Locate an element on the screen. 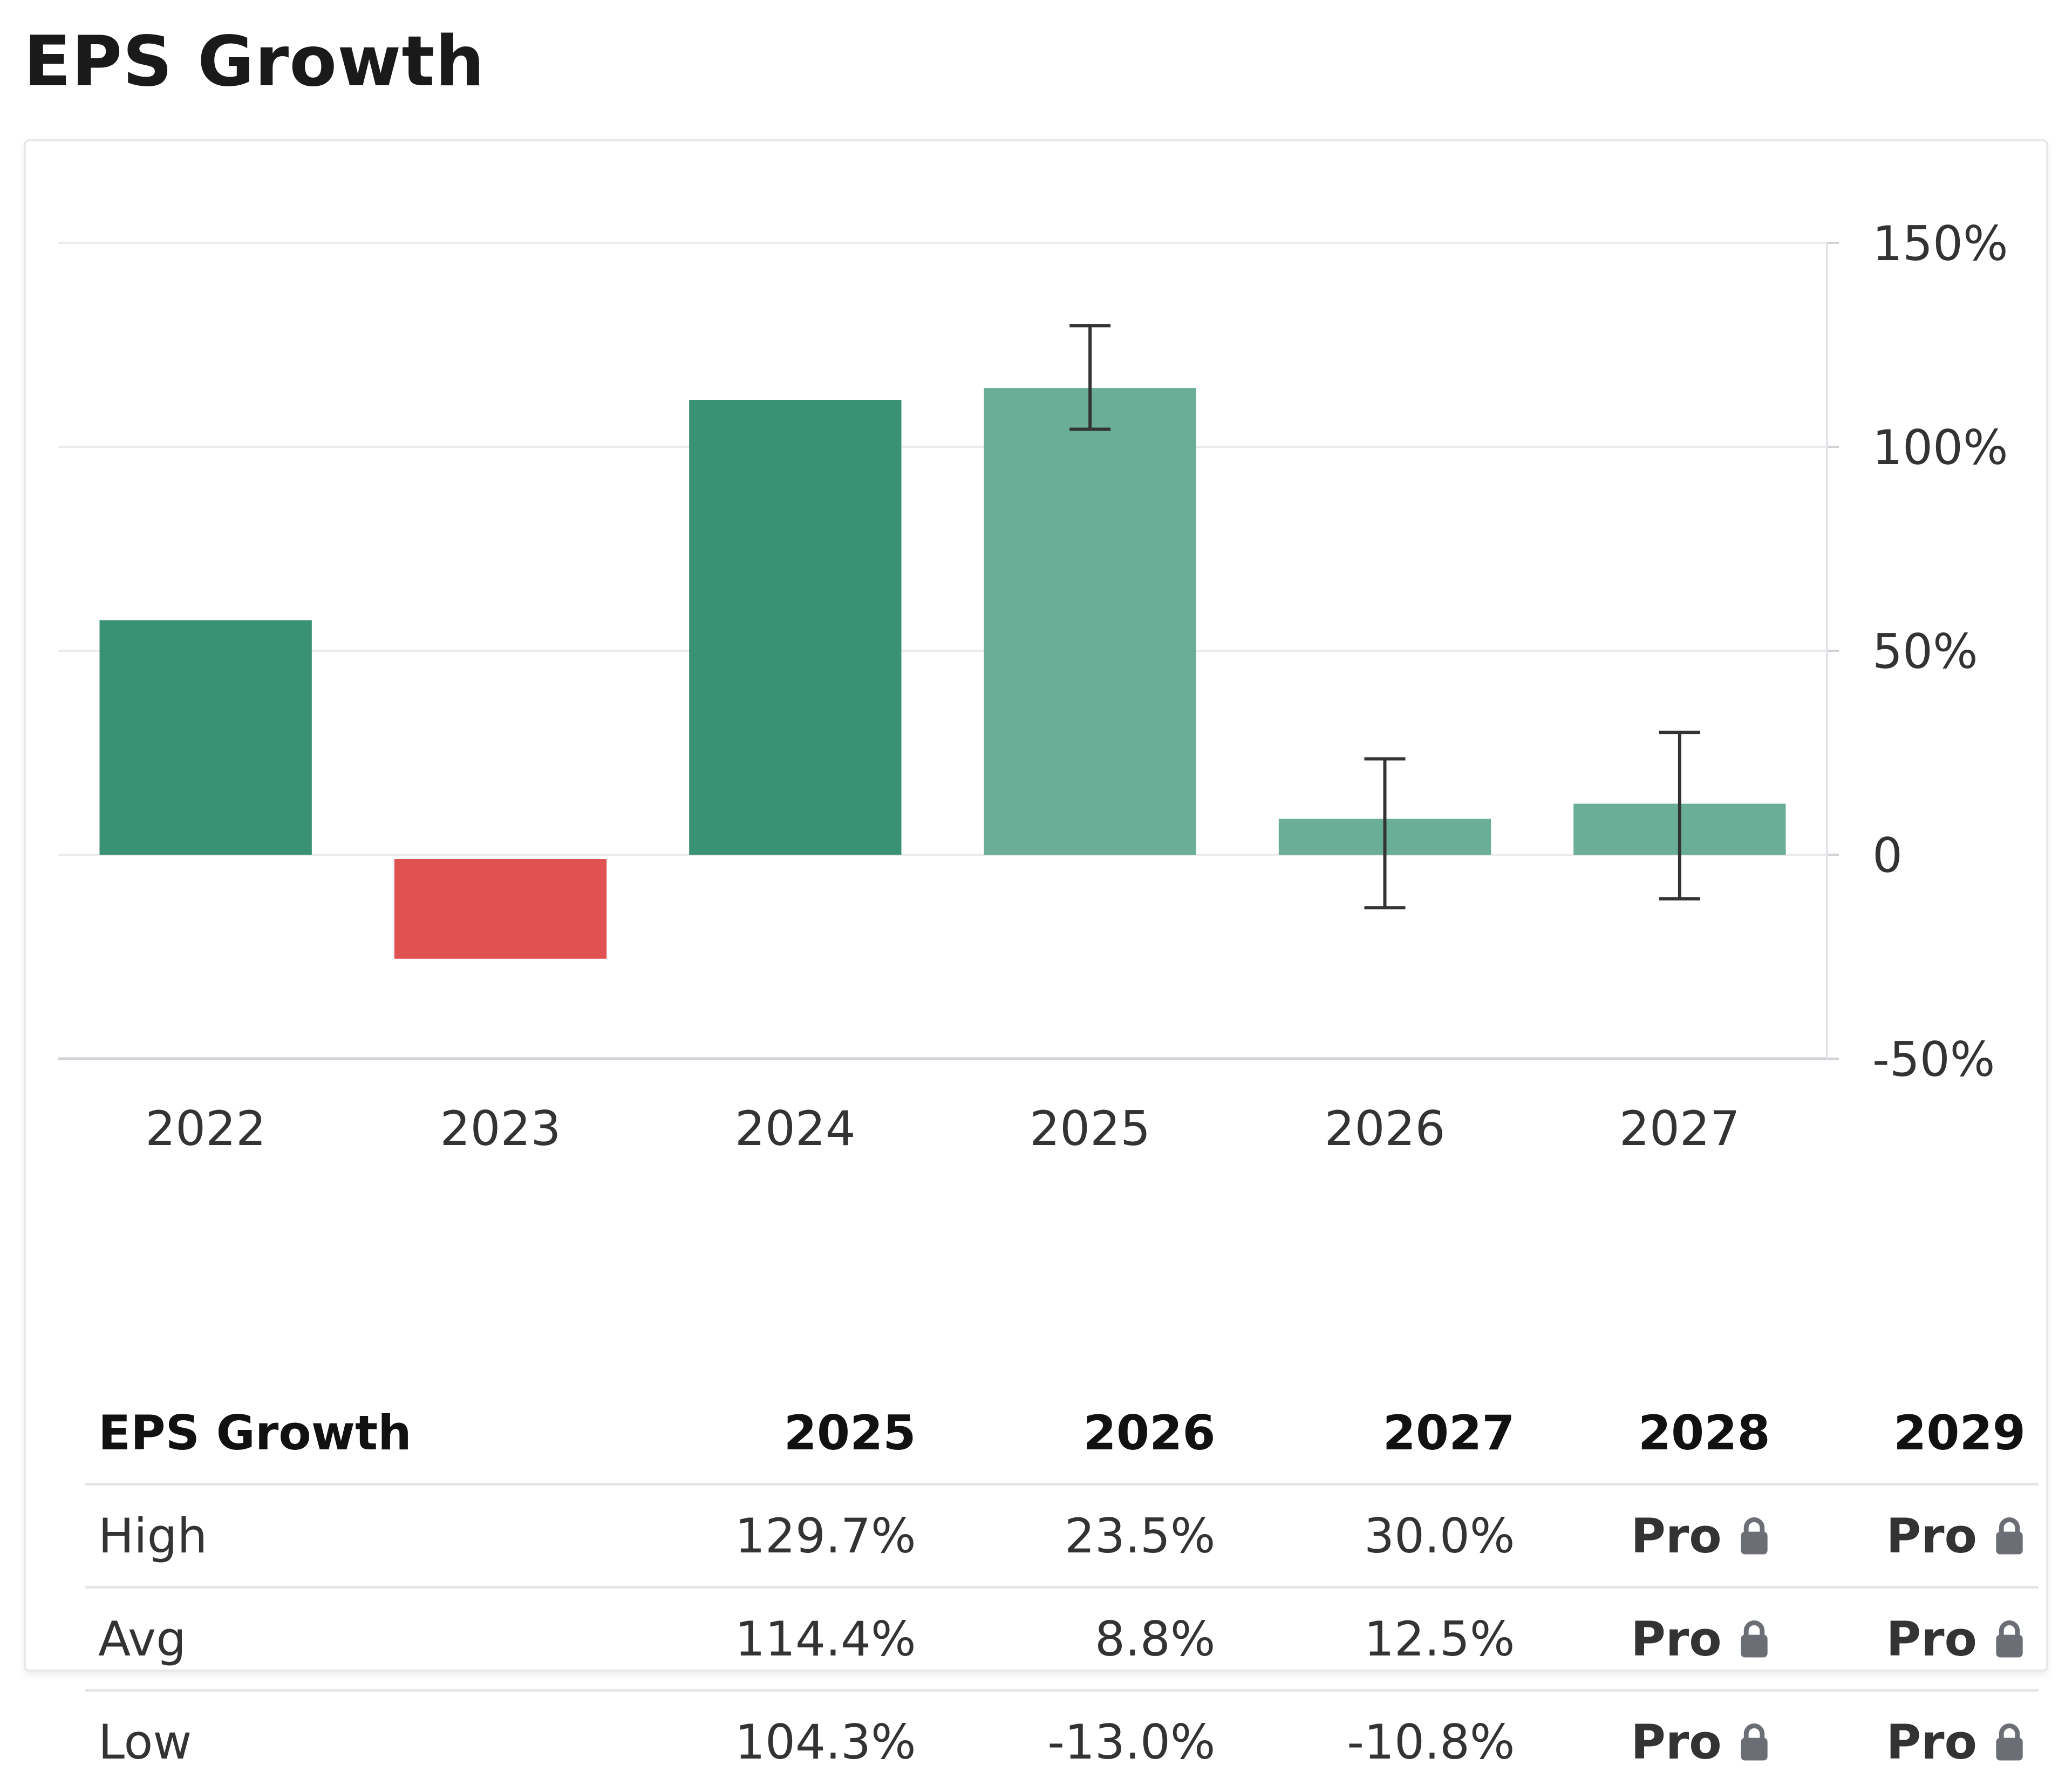 This screenshot has width=2072, height=1792. bar-2025 is located at coordinates (1090, 622).